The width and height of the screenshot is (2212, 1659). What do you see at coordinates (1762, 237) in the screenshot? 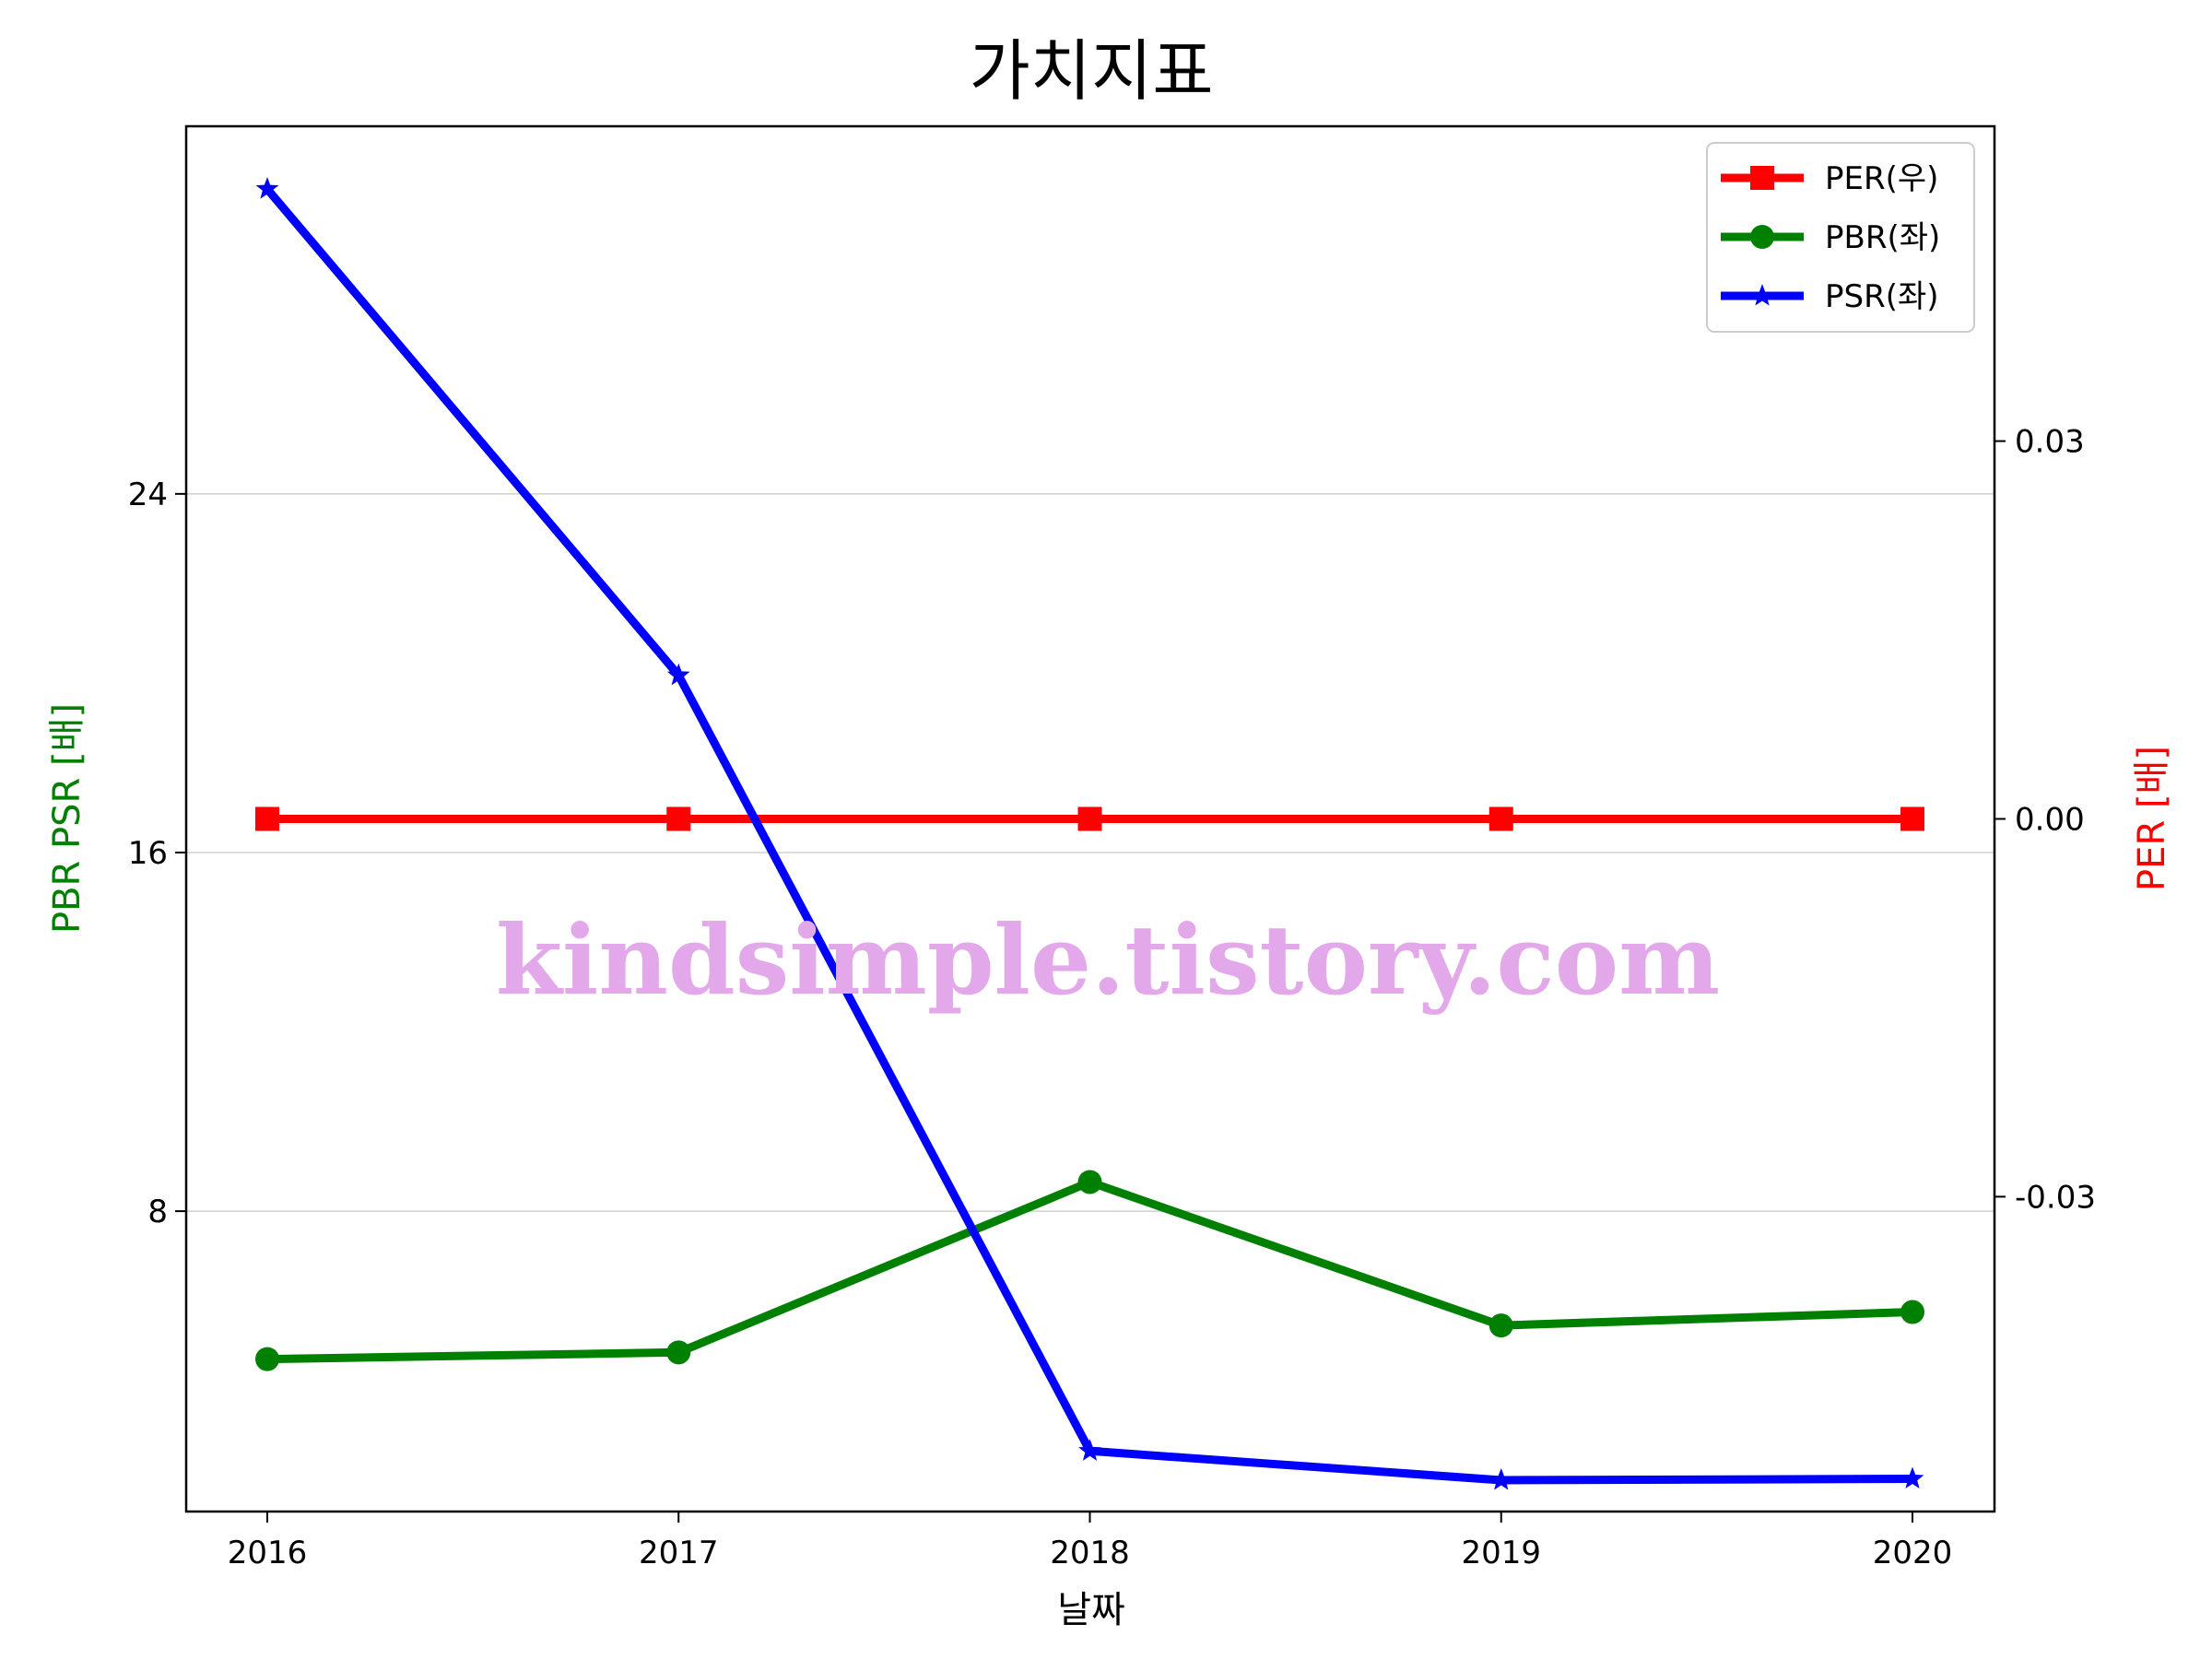
I see `legend-marker-pbr` at bounding box center [1762, 237].